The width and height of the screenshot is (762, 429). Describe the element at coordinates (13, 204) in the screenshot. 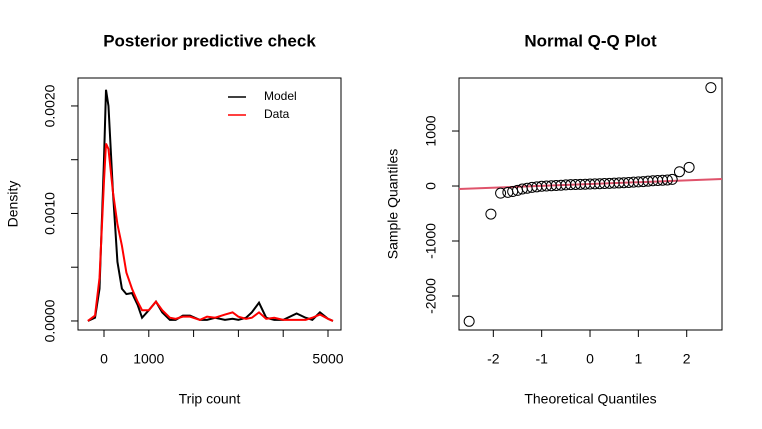

I see `y-axis-label: Density` at that location.